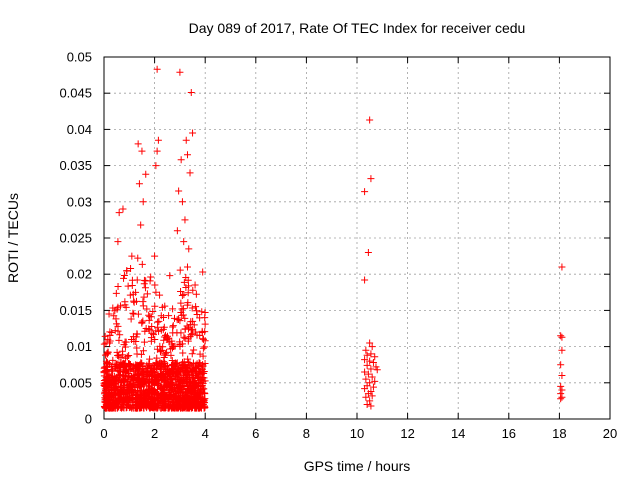 Image resolution: width=640 pixels, height=480 pixels. I want to click on x-axis-label: GPS time / hours, so click(357, 466).